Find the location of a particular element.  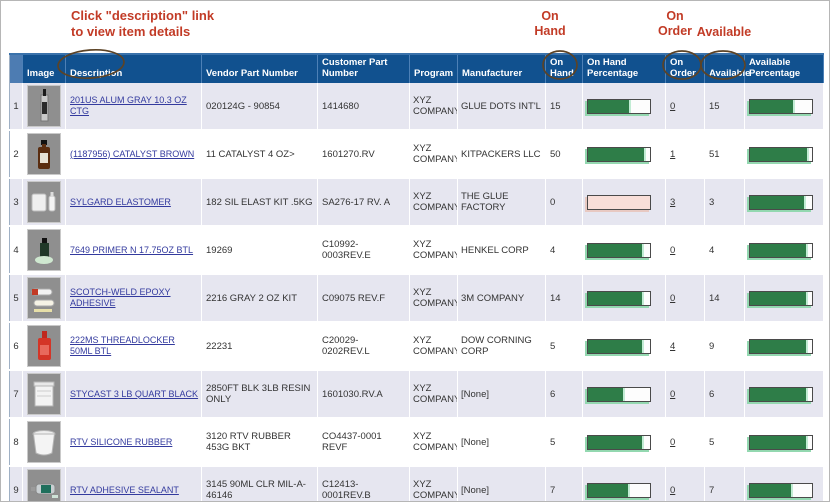

available-quantity: 15 is located at coordinates (724, 107).